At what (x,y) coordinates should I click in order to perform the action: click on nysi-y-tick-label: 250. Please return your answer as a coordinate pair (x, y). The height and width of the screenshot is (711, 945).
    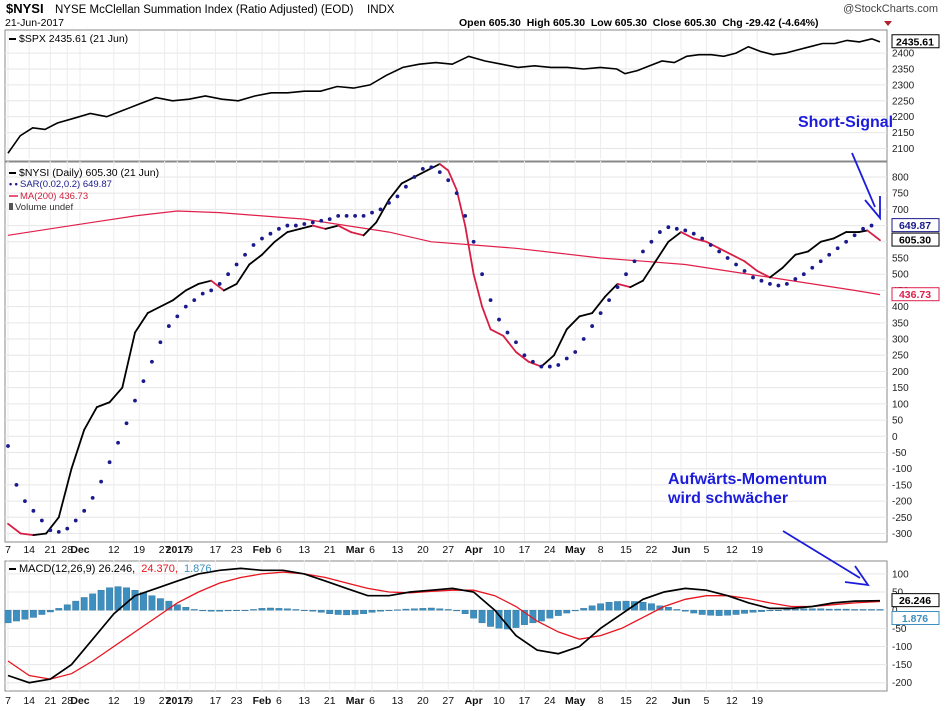
    Looking at the image, I should click on (900, 356).